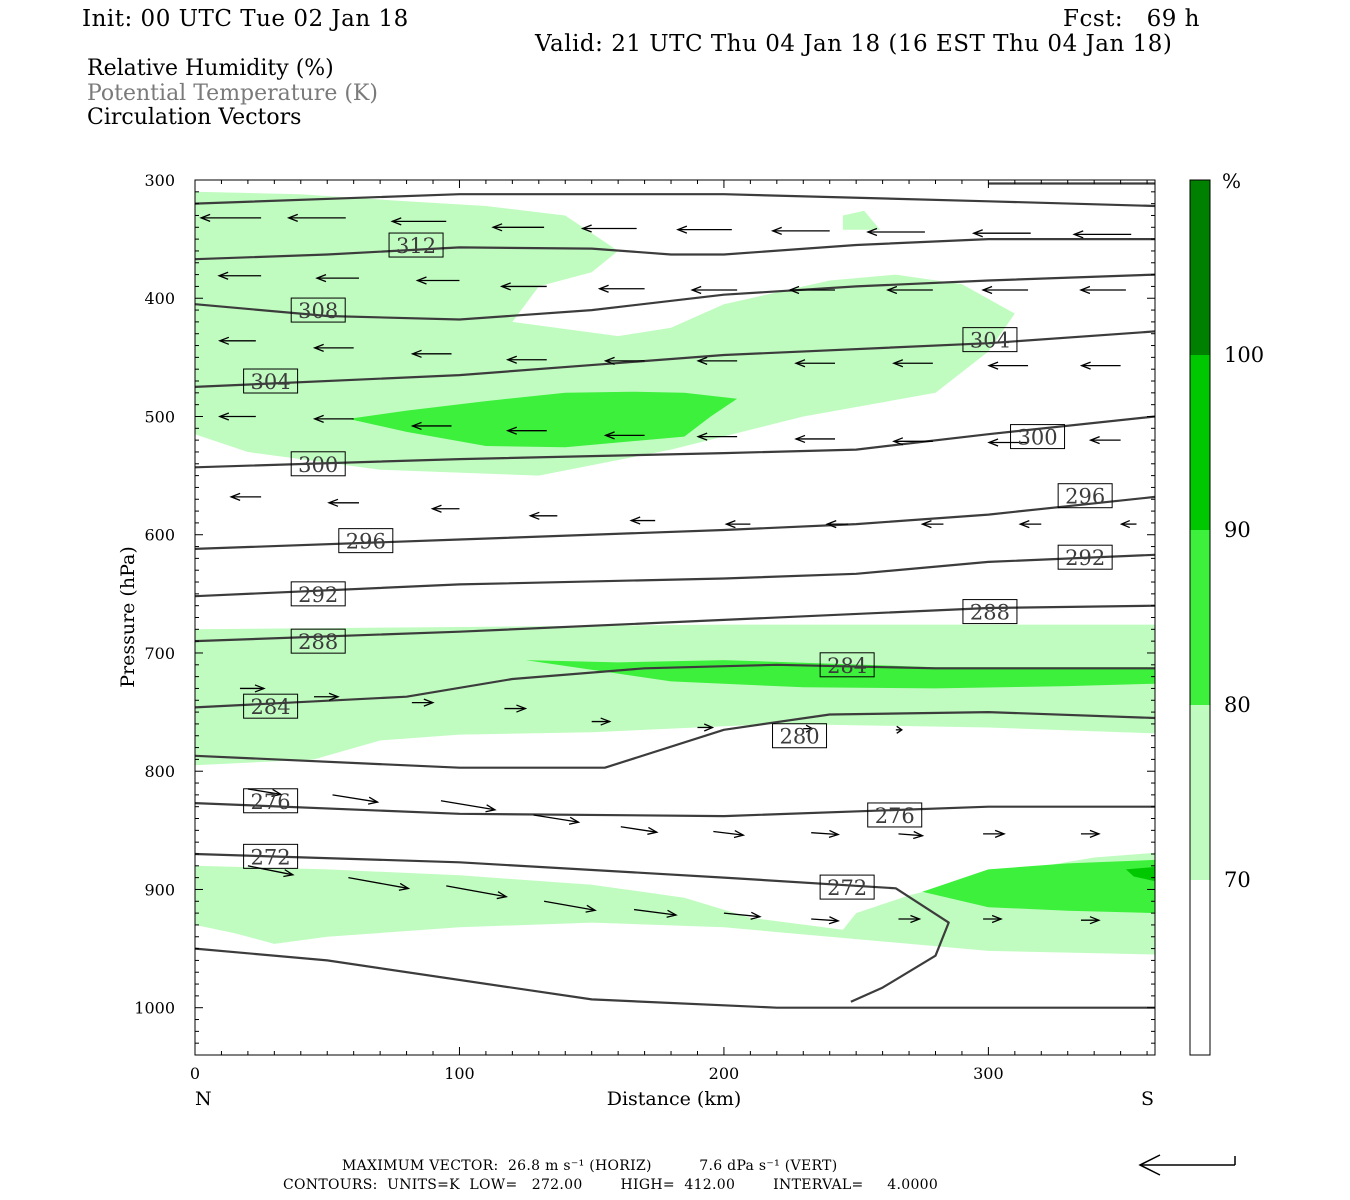 Image resolution: width=1350 pixels, height=1200 pixels. I want to click on colorbar-label: 80, so click(1237, 705).